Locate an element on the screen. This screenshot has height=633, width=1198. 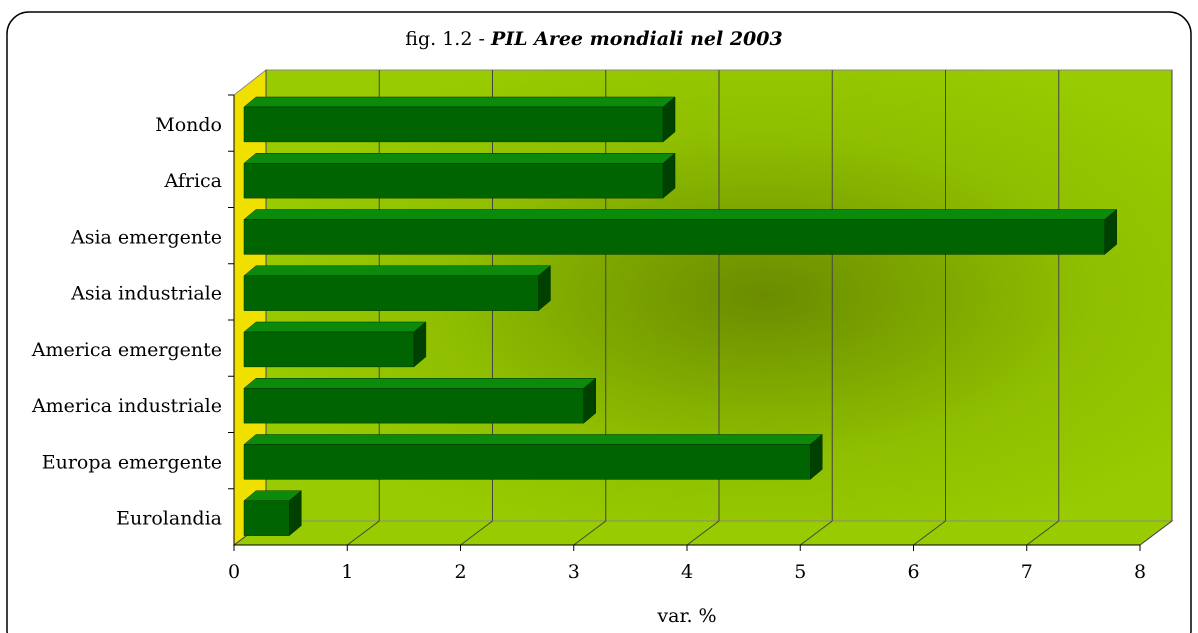
x-tick-label: 0 is located at coordinates (234, 572).